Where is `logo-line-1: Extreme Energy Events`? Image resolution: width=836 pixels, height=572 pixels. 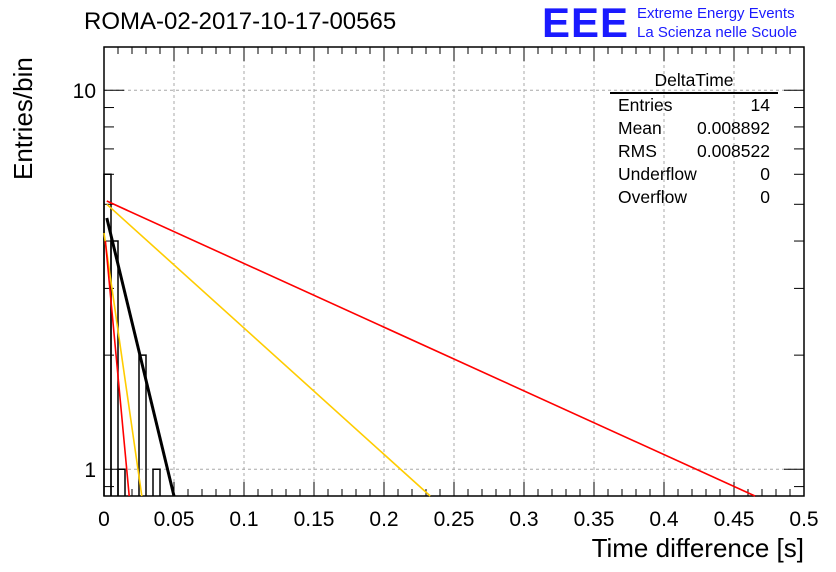
logo-line-1: Extreme Energy Events is located at coordinates (716, 13).